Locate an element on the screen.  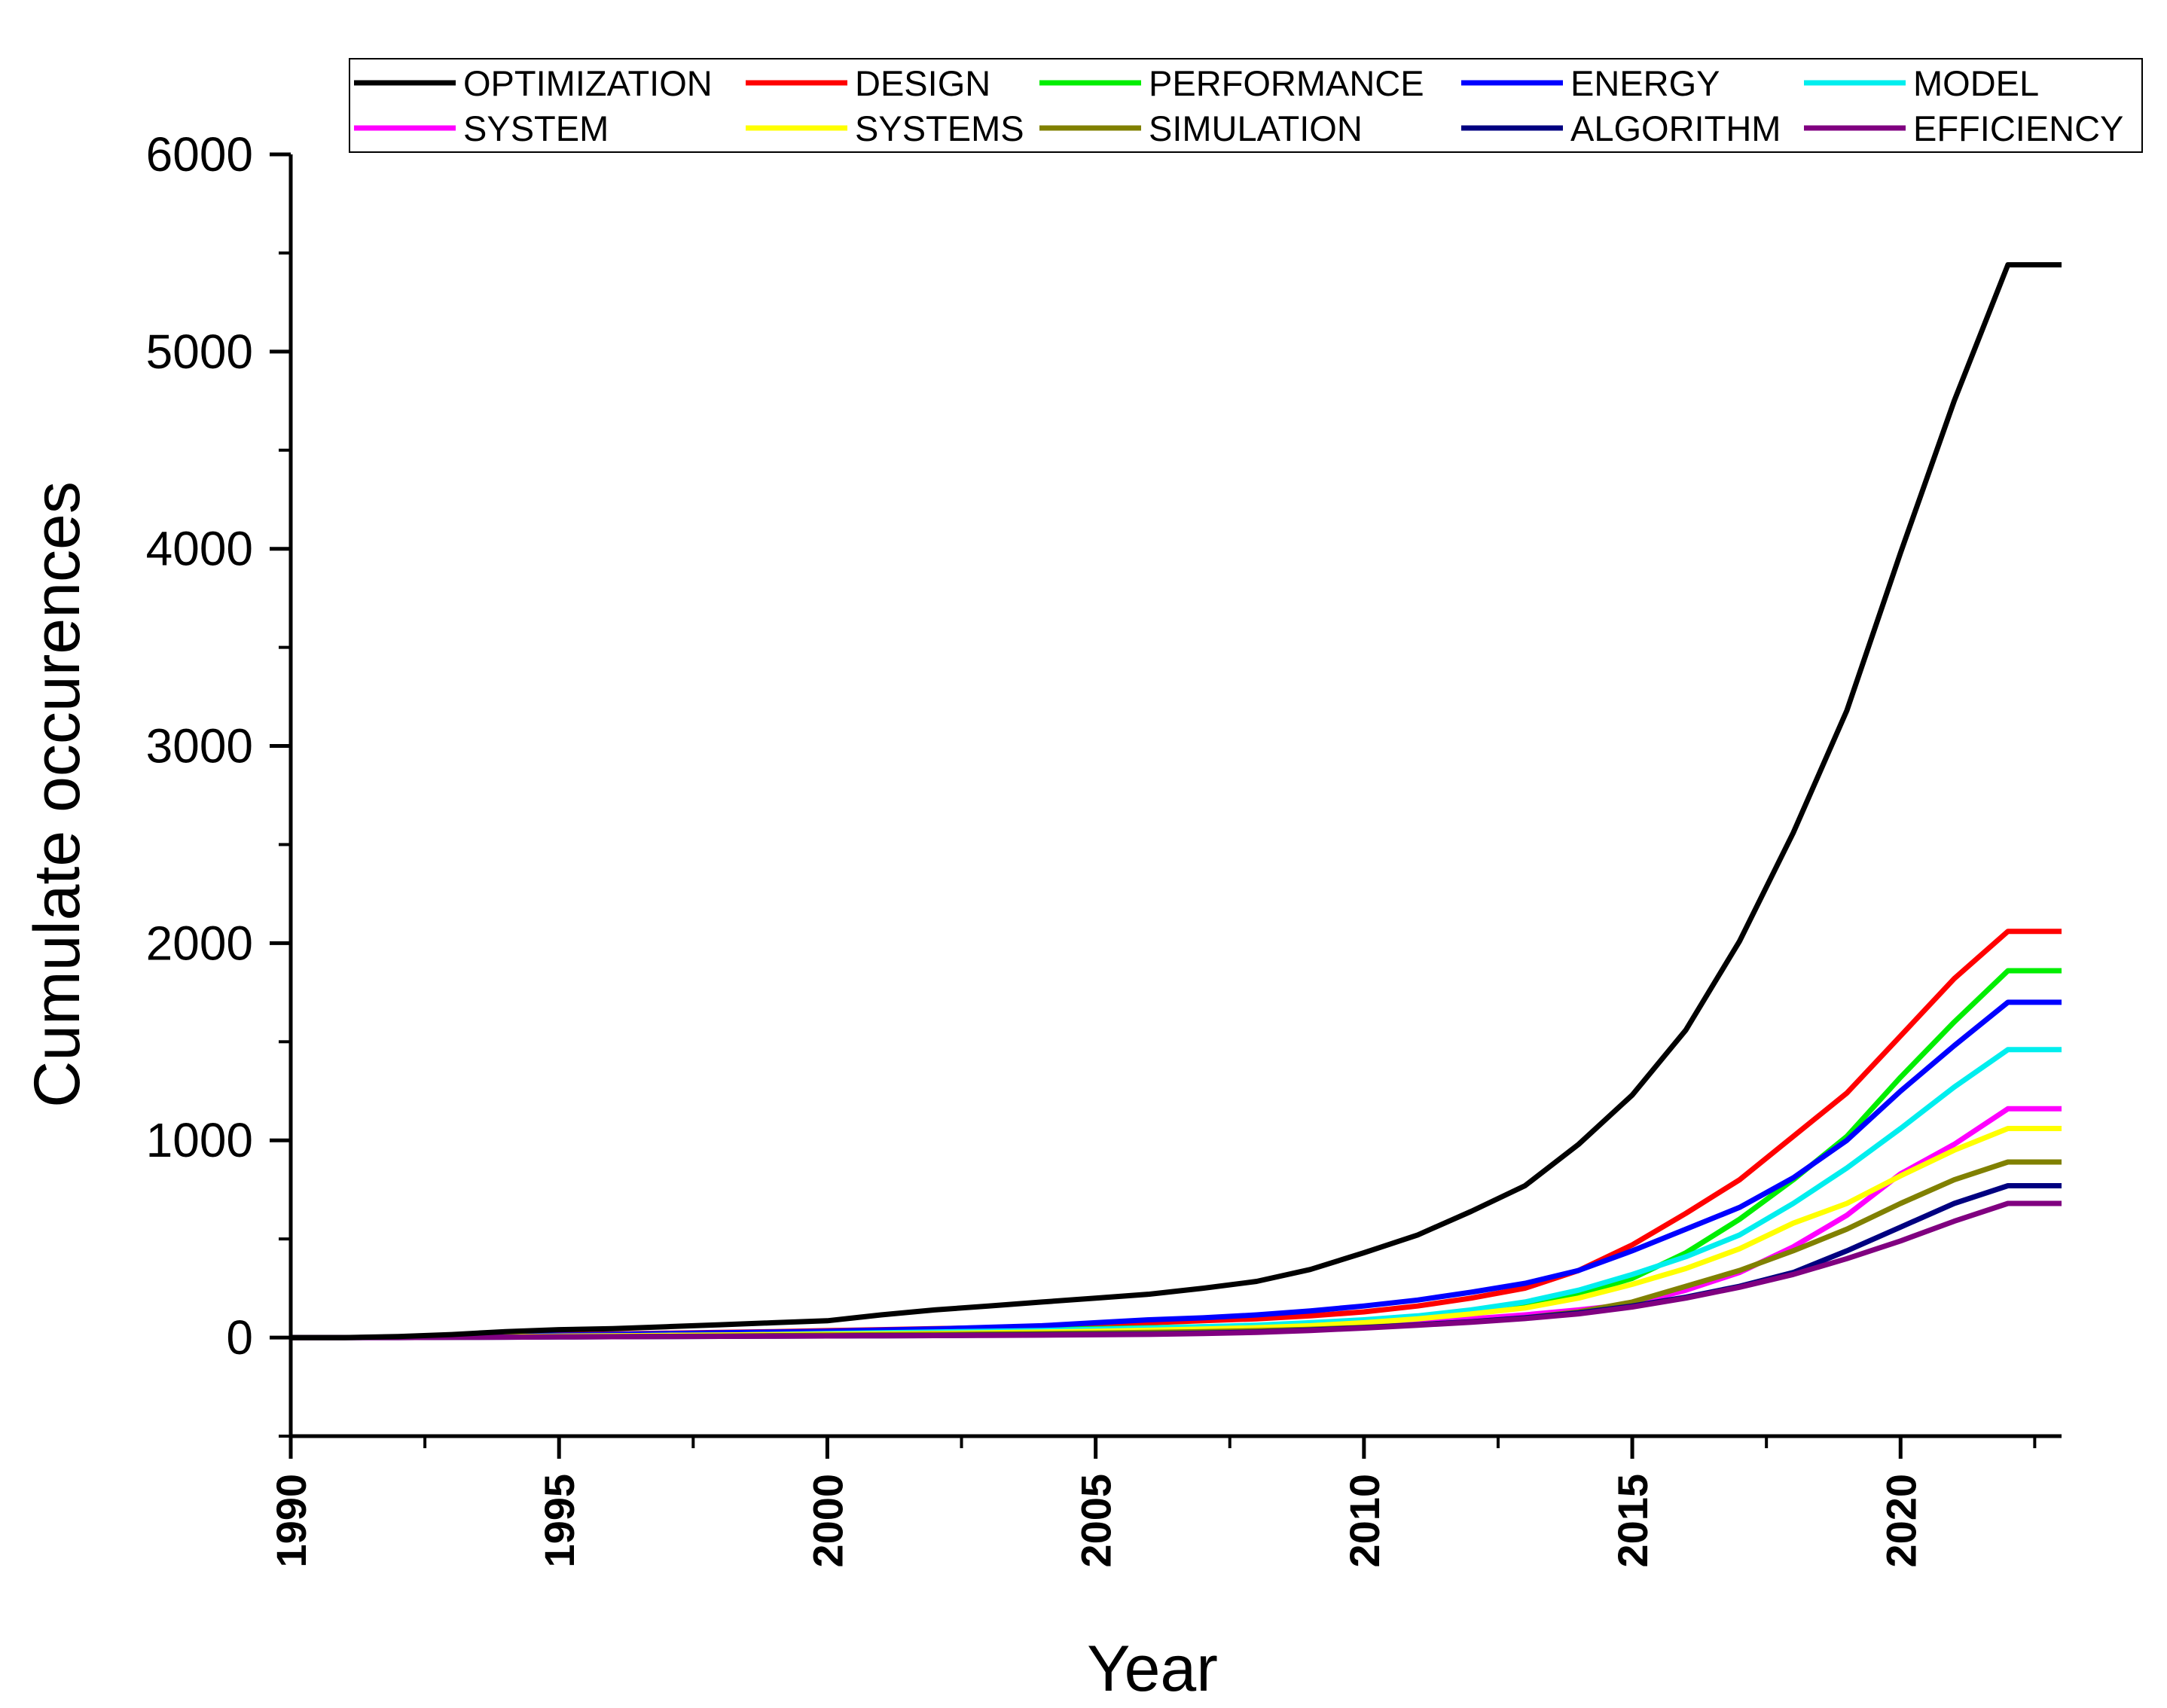
x-ticks: 1990 1995 2000 2005 2010 2015 2020 is located at coordinates (1152, 1502).